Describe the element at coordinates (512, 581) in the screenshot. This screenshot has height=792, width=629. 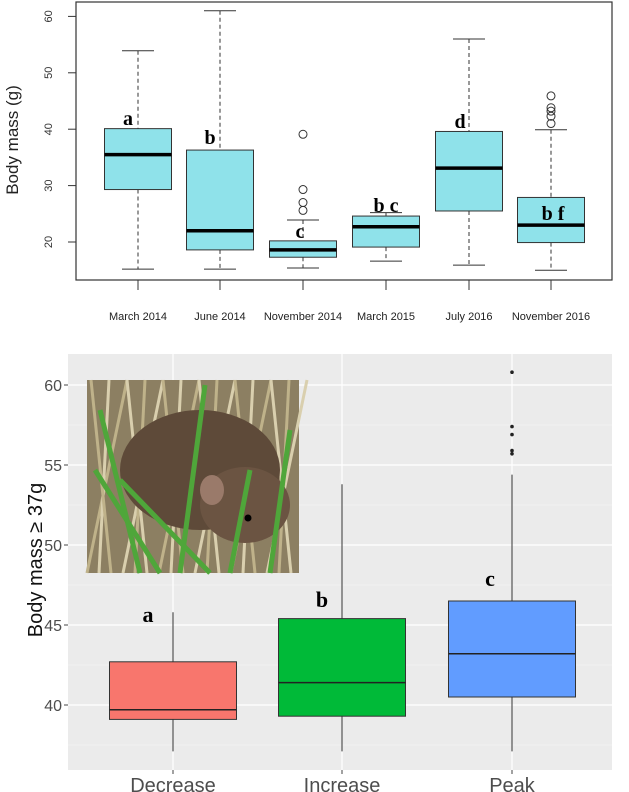
I see `box-peak: Peak` at that location.